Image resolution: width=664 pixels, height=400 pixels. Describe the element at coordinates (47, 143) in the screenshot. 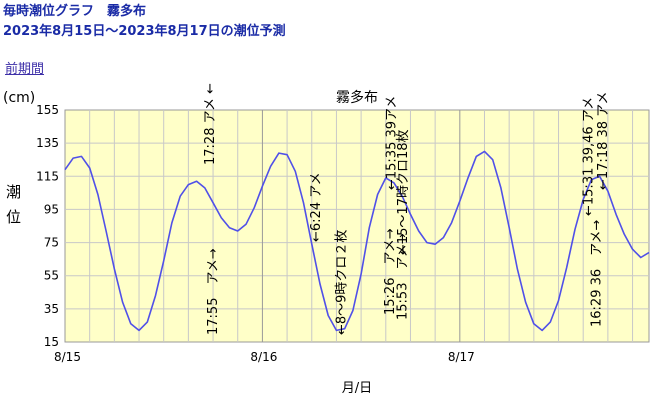

I see `y-tick-label-135: 135` at that location.